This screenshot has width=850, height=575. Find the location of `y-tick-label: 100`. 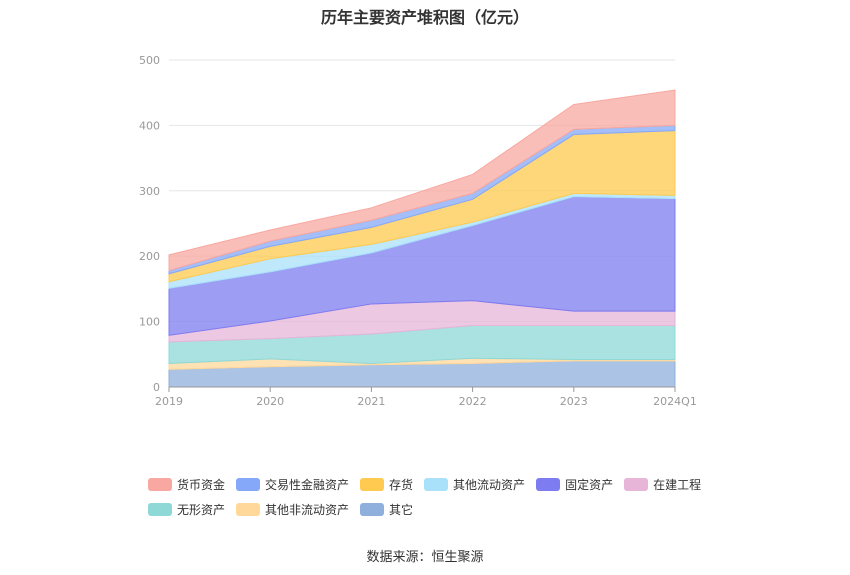

y-tick-label: 100 is located at coordinates (149, 322).